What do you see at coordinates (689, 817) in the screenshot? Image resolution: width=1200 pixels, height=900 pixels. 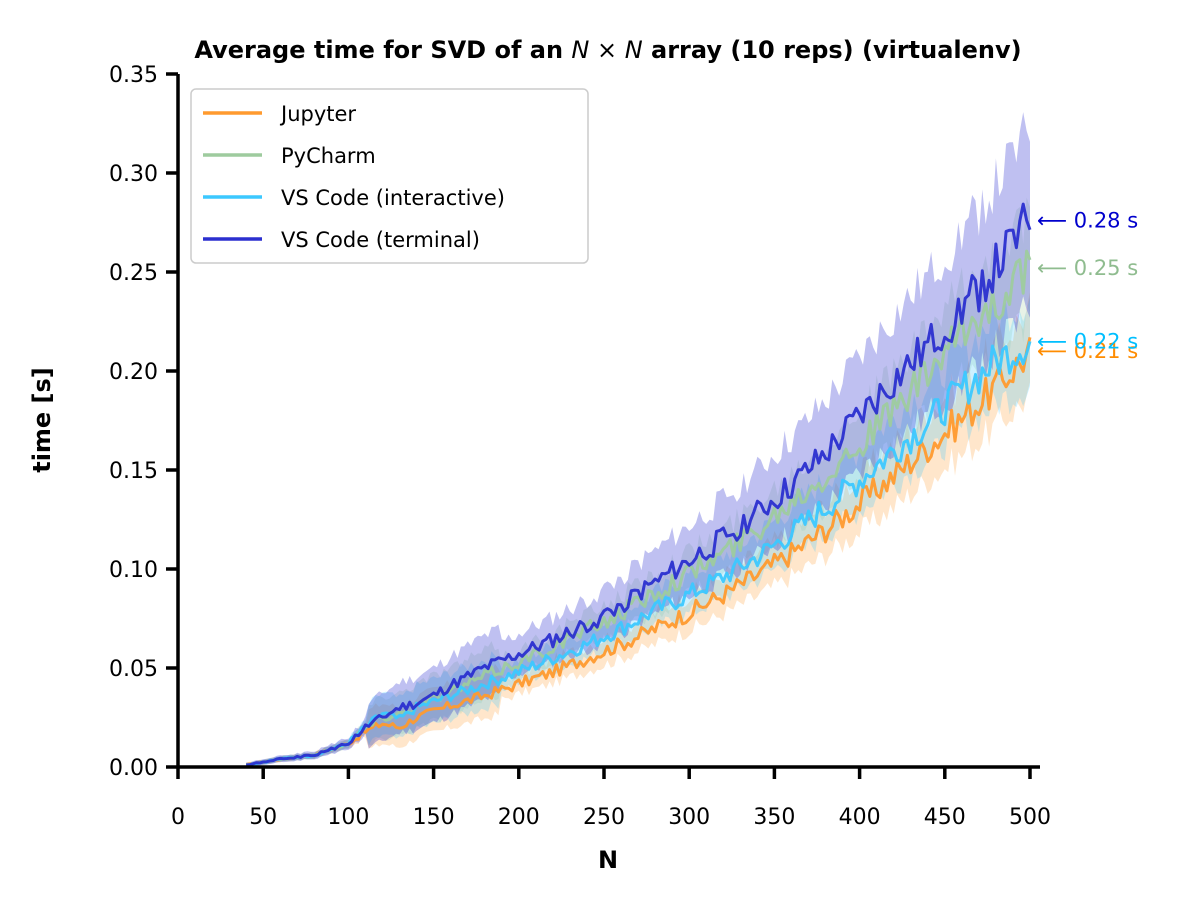 I see `x-tick-label: 300` at bounding box center [689, 817].